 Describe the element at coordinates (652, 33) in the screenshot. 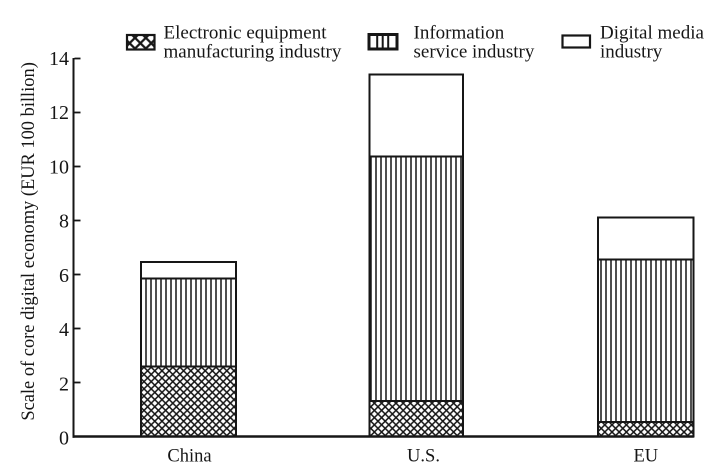

I see `svg-text: Digital media` at that location.